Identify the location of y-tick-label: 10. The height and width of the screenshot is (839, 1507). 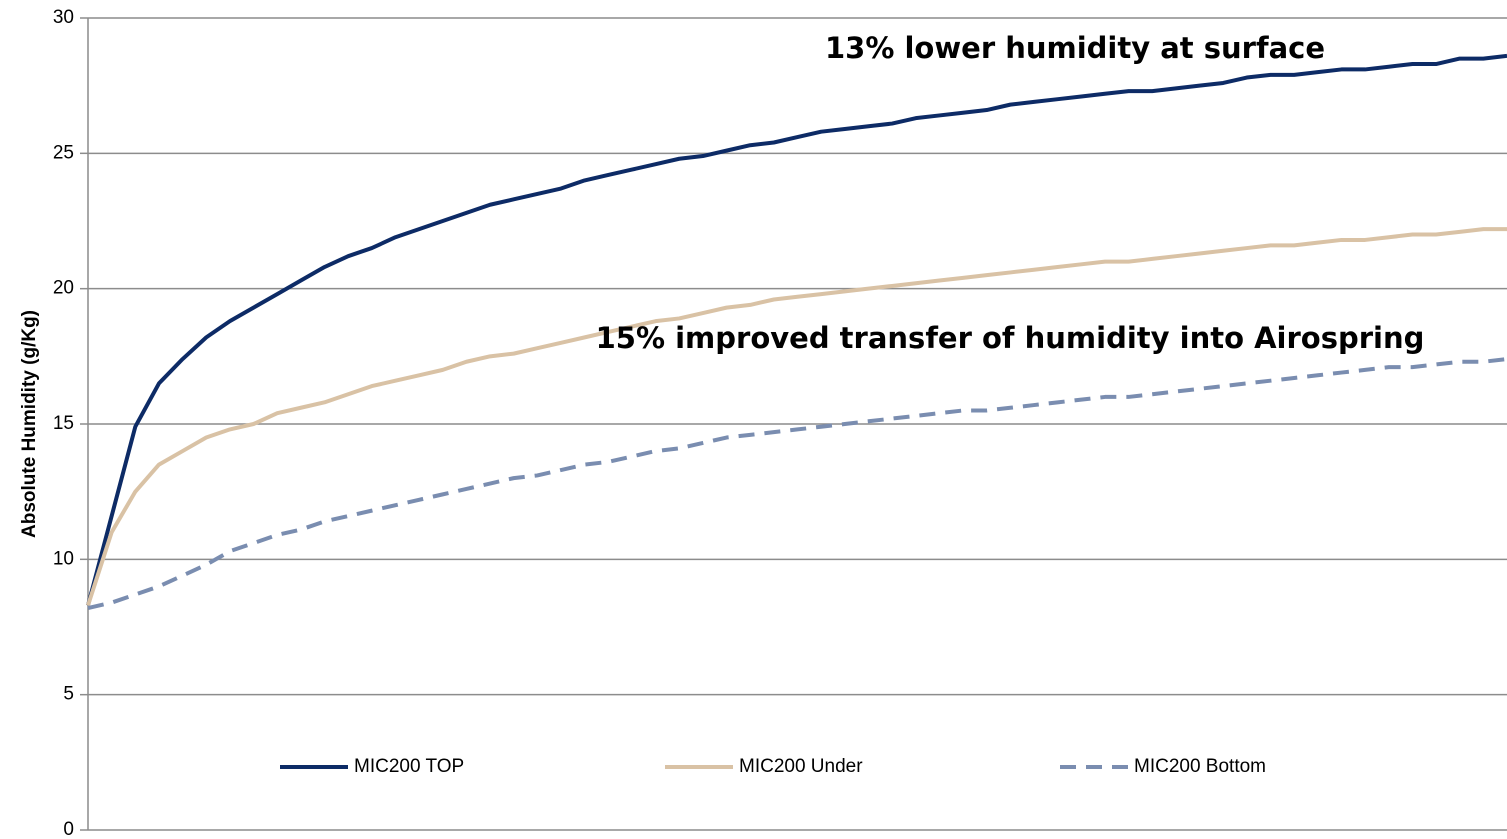
(63, 558).